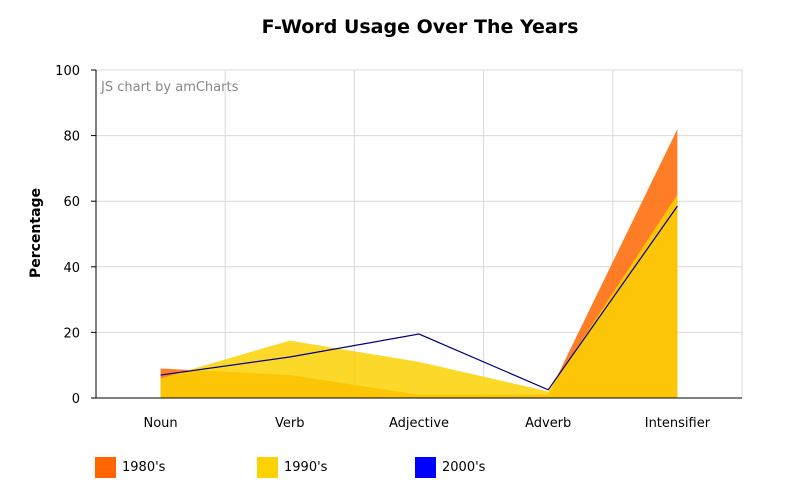  I want to click on x-tick-label: Verb, so click(289, 423).